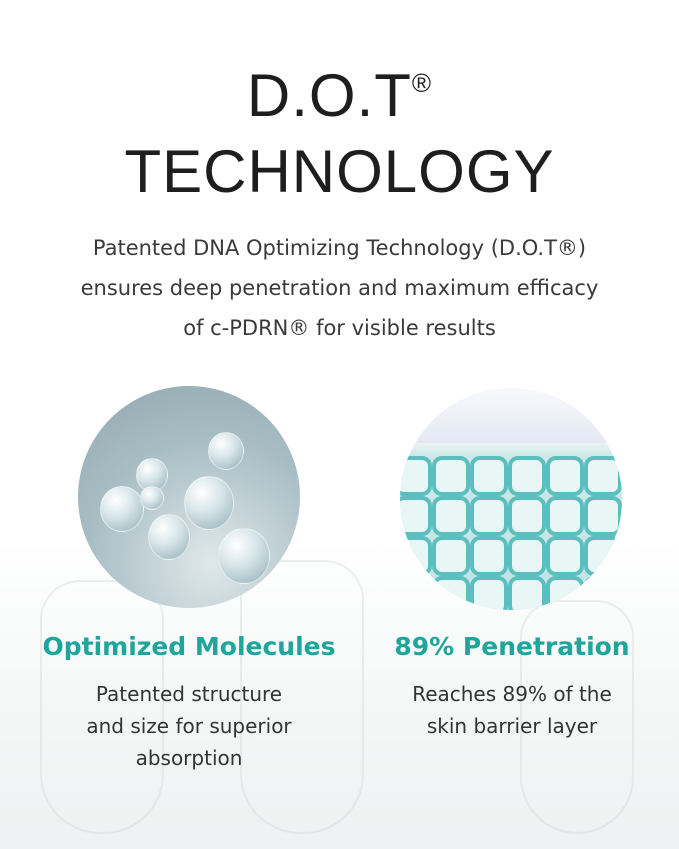 The image size is (679, 849). Describe the element at coordinates (512, 646) in the screenshot. I see `feature-heading-penetration: 89% Penetration` at that location.